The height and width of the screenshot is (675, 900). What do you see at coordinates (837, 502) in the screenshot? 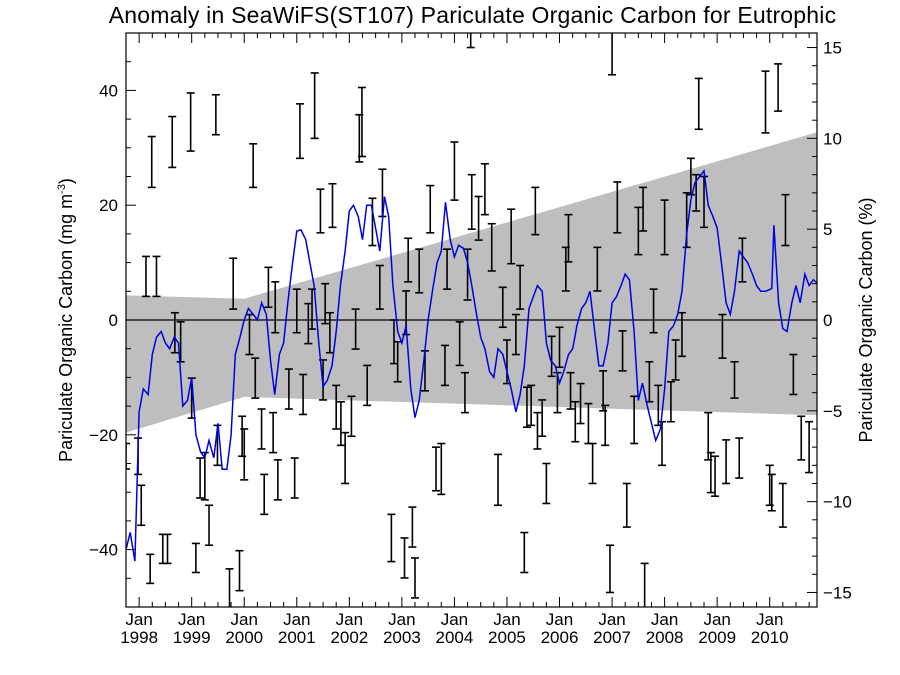
I see `y-right-tick-label: −10` at bounding box center [837, 502].